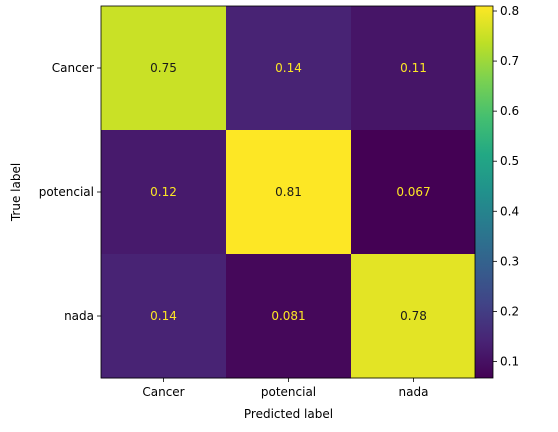 The height and width of the screenshot is (432, 558). I want to click on cell-value-label: 0.11, so click(413, 68).